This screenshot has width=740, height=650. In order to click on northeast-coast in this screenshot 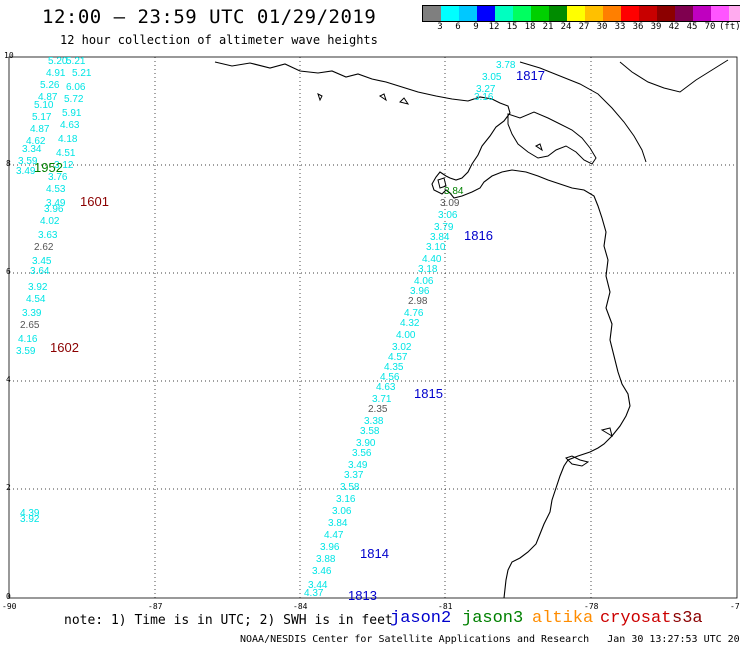, I will do `click(624, 111)`.